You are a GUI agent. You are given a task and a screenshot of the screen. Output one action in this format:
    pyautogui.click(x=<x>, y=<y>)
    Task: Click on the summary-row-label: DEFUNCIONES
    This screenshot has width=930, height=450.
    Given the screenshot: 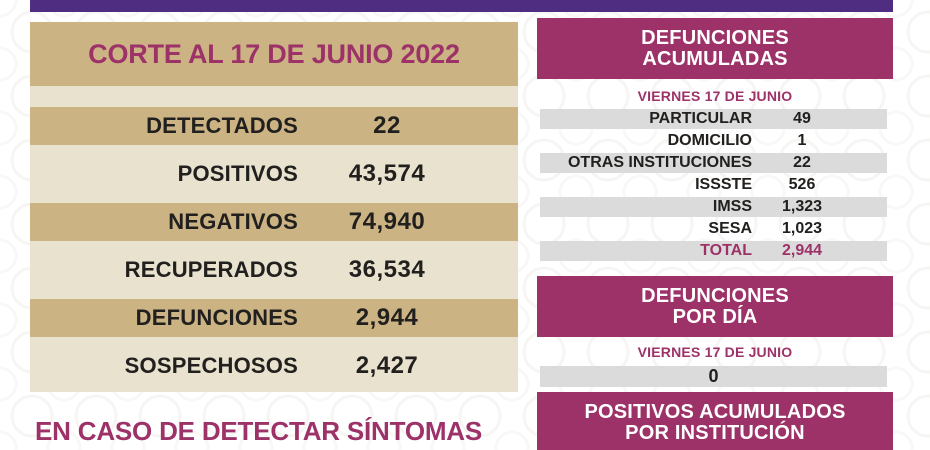 What is the action you would take?
    pyautogui.click(x=216, y=317)
    